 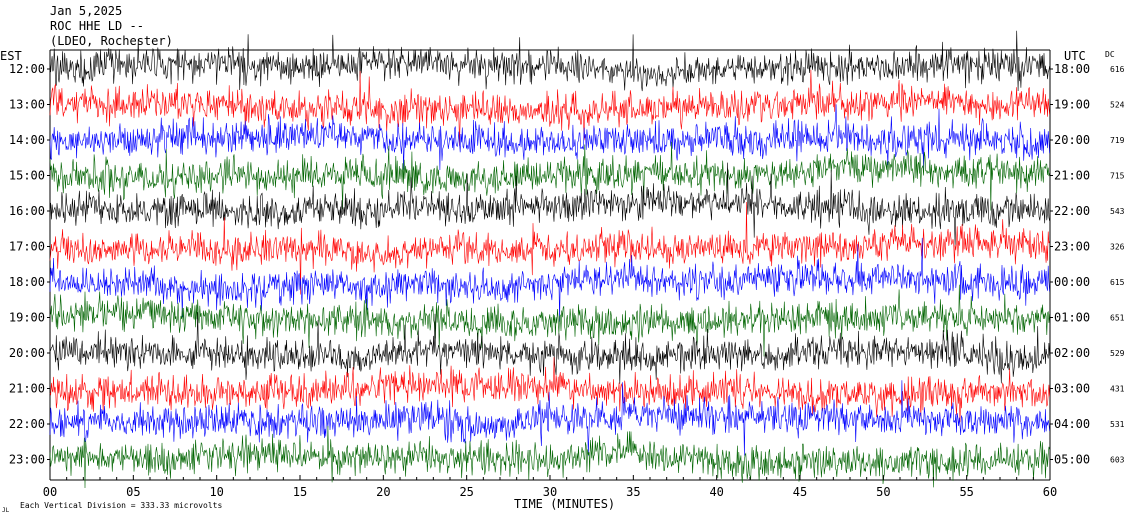 I want to click on x-ticks-layer: 00 05 10 15 20 25 30 35 40 45 50 55 60, so click(x=550, y=487).